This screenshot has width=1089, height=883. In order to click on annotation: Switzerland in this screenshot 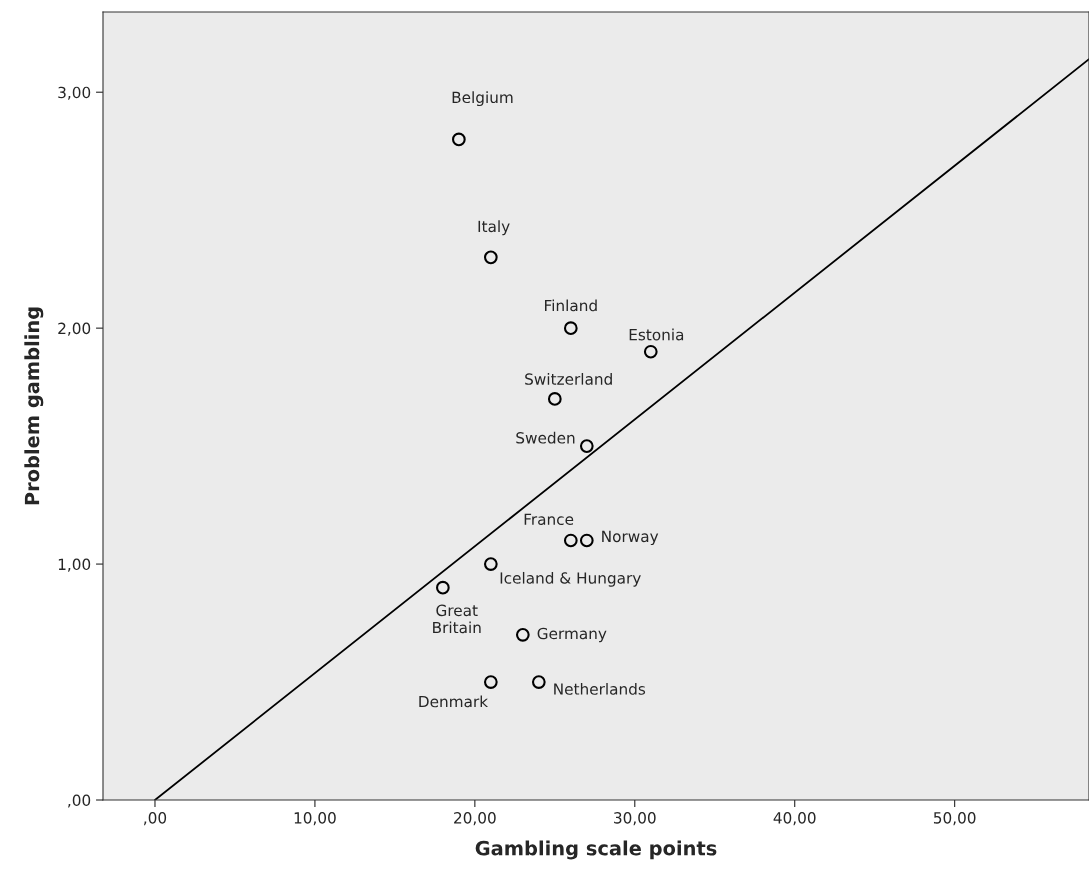, I will do `click(568, 379)`.